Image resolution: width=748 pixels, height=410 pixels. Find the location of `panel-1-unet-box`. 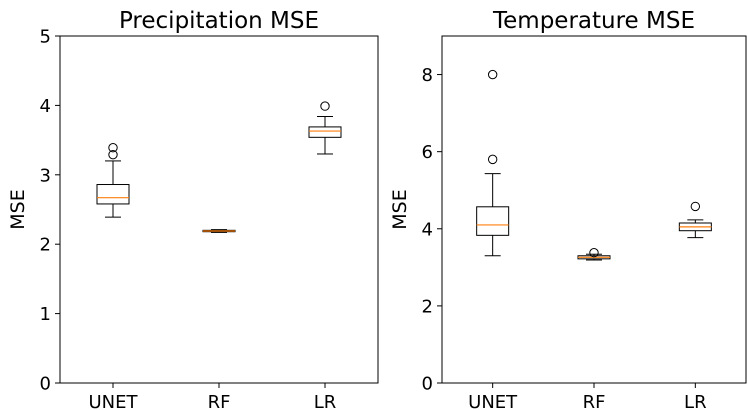

panel-1-unet-box is located at coordinates (113, 194).